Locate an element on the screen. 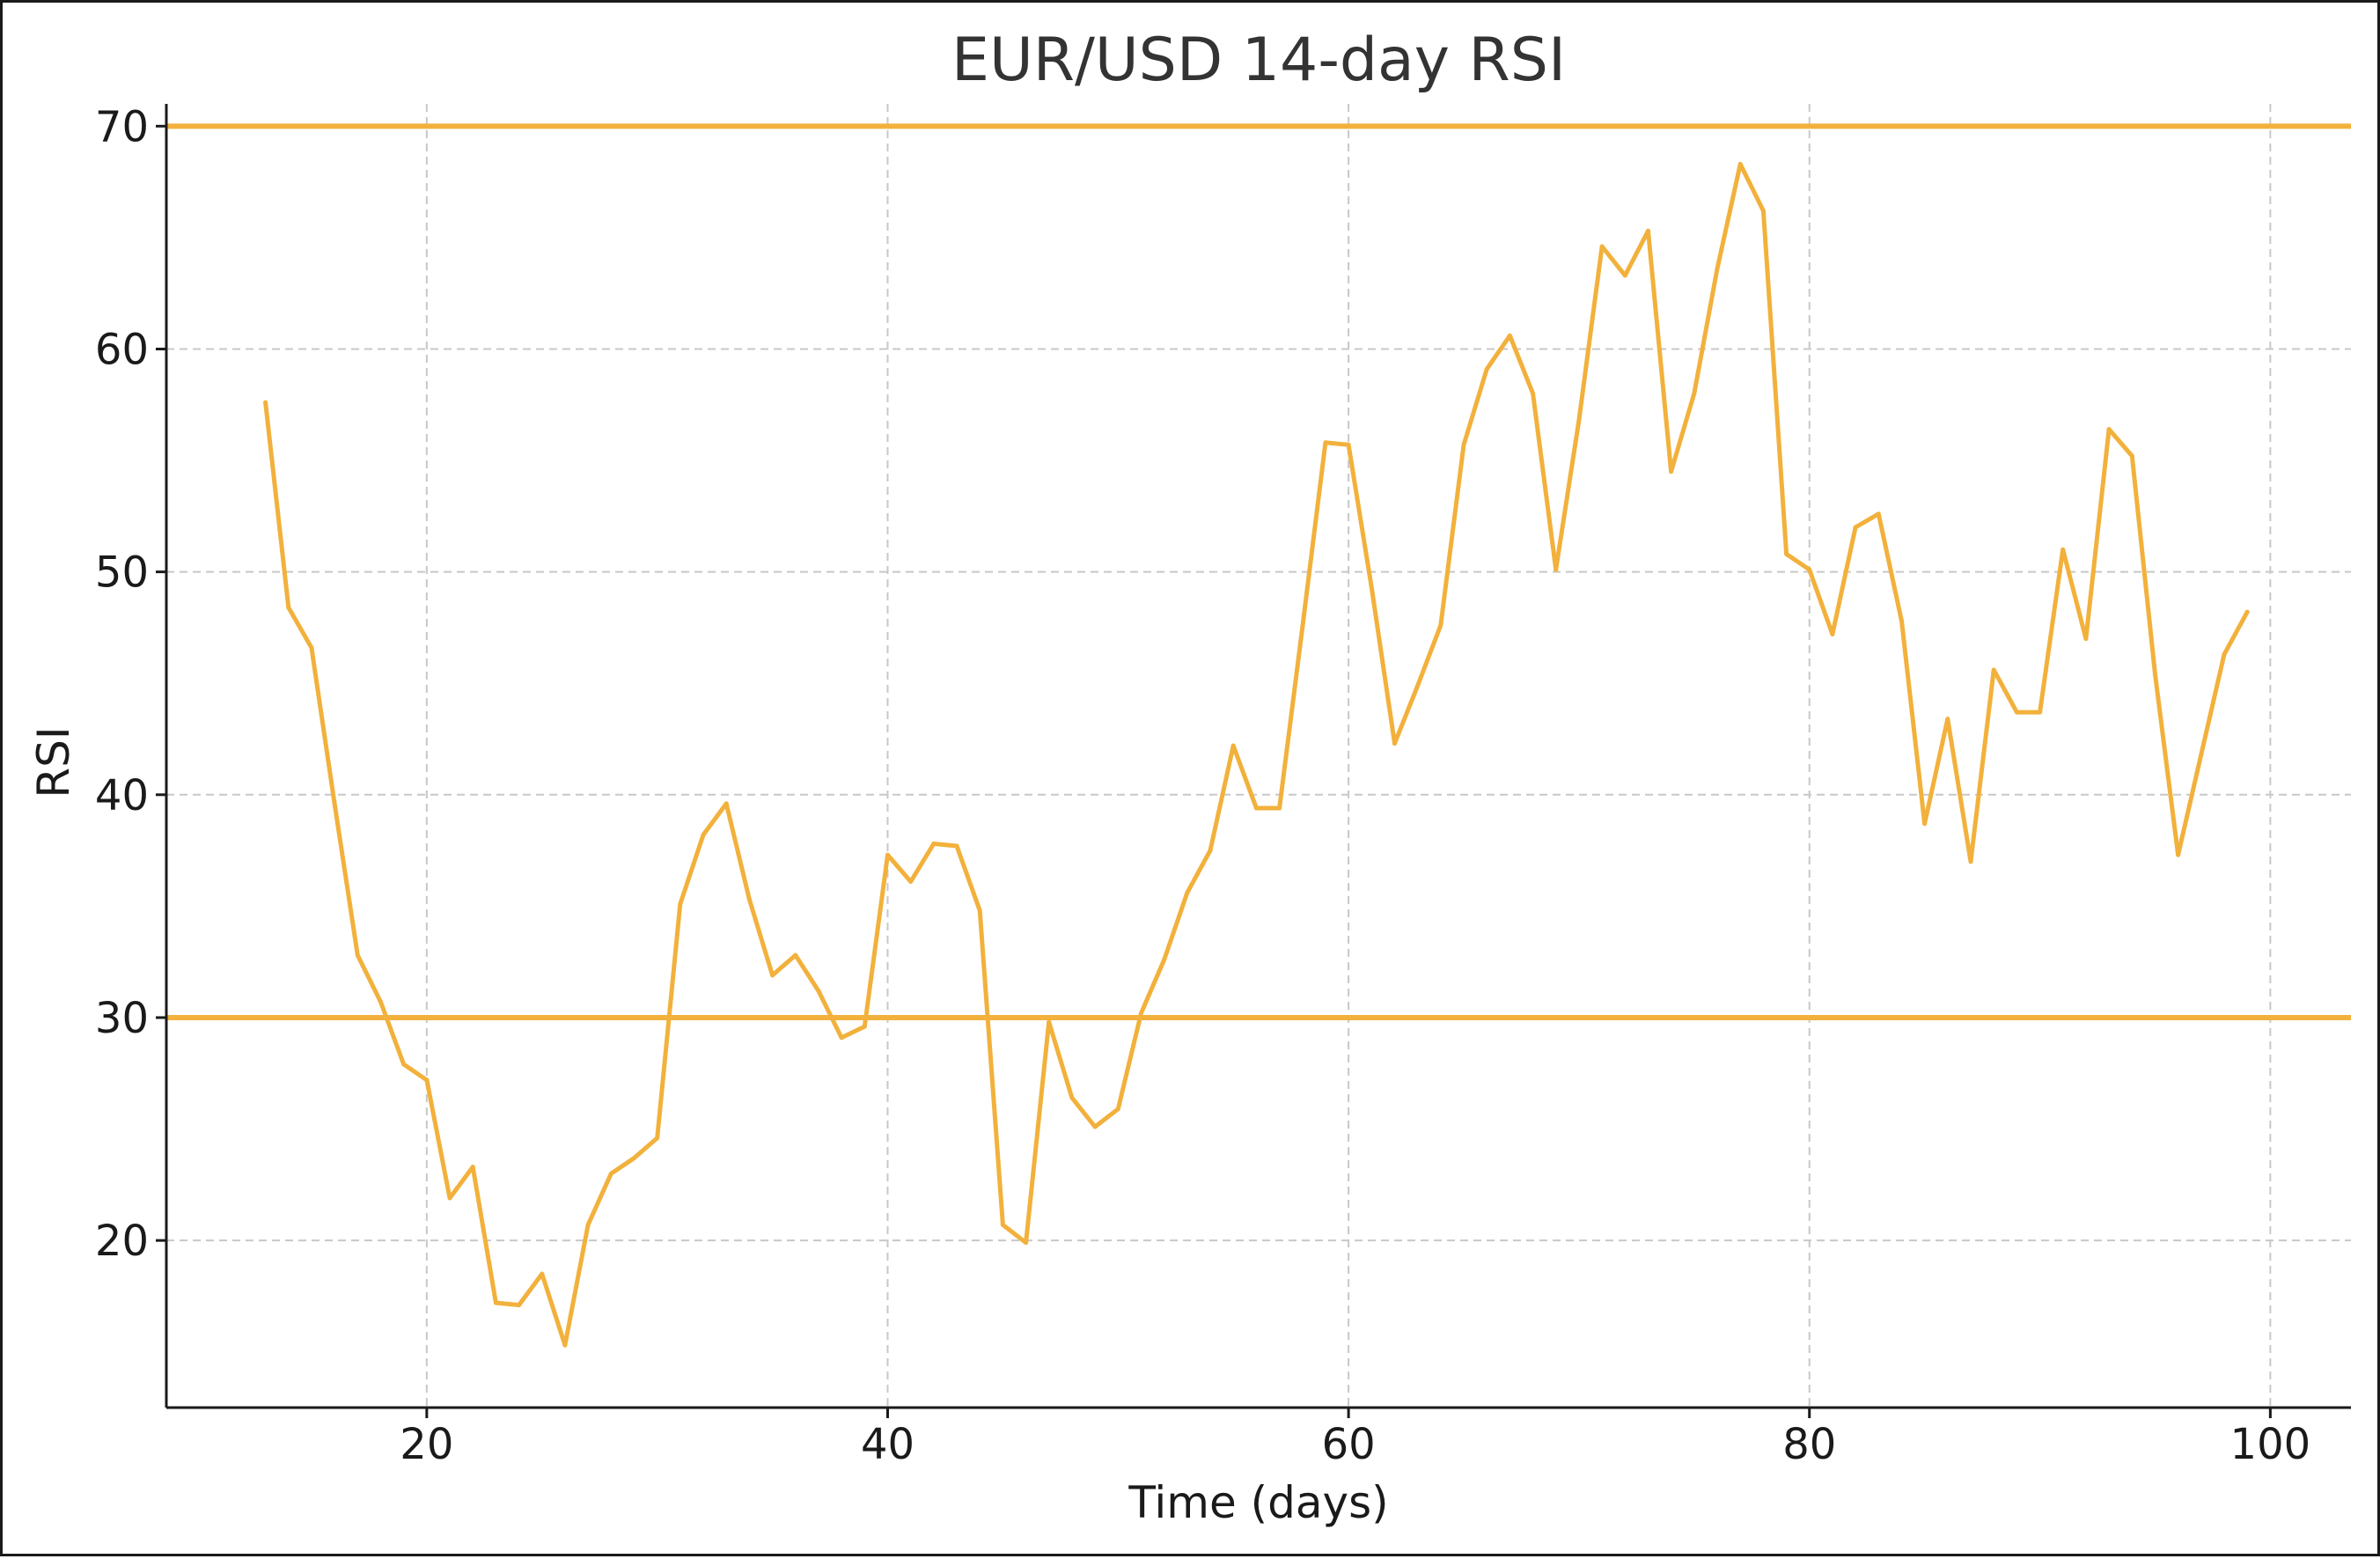 The image size is (2380, 1559). x-tick-label: 100 is located at coordinates (2270, 1444).